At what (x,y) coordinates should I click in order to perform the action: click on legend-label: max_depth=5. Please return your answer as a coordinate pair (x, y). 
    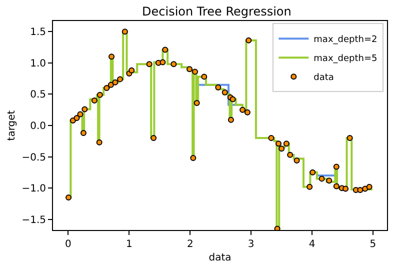
    Looking at the image, I should click on (346, 59).